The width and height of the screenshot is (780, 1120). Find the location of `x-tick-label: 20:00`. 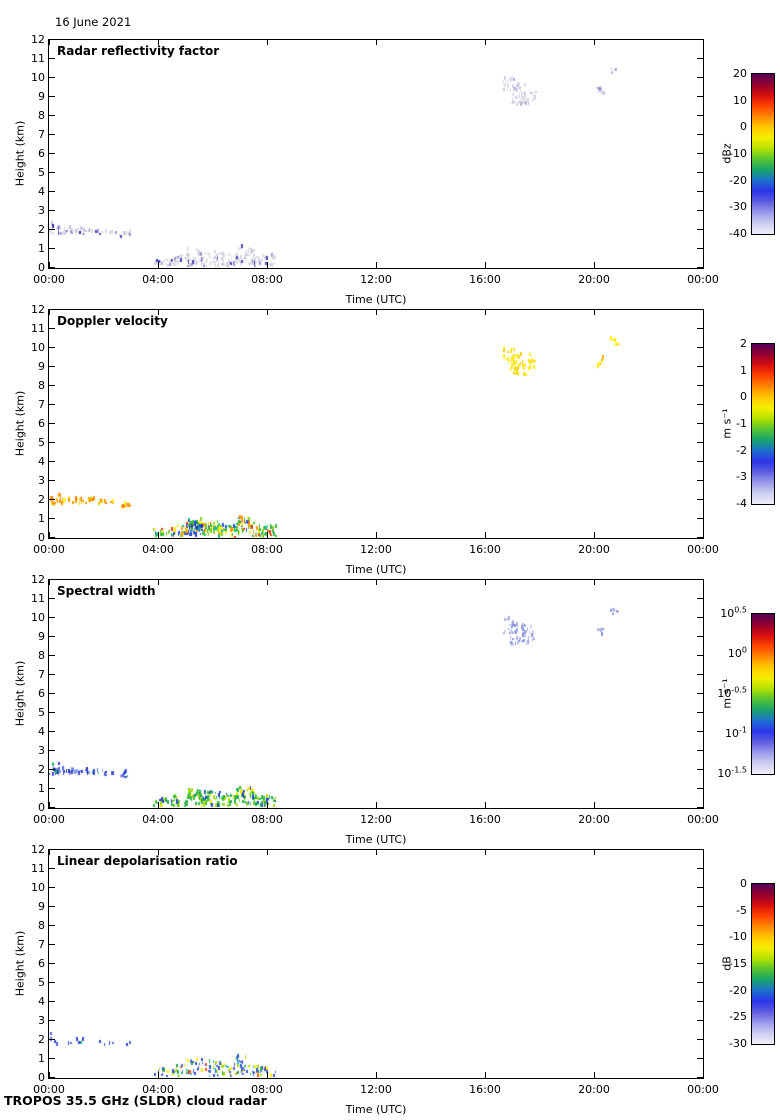

x-tick-label: 20:00 is located at coordinates (594, 279).